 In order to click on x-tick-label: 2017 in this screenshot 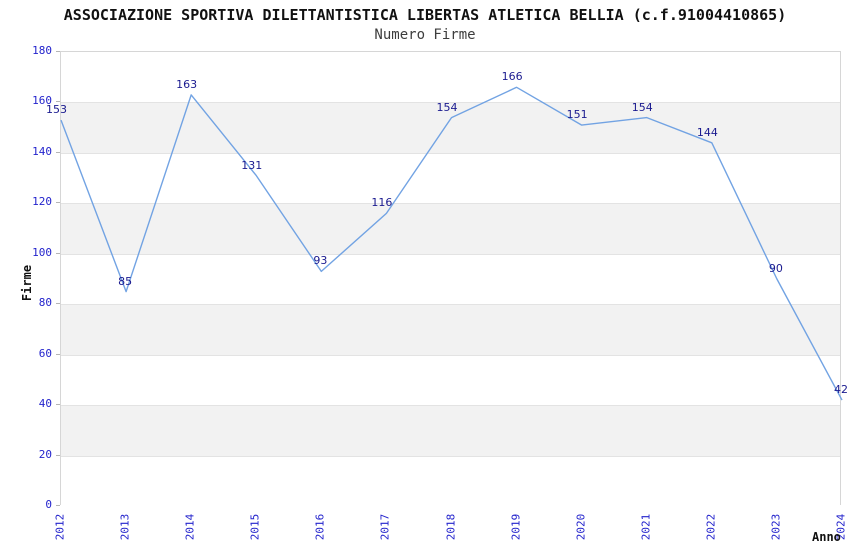, I will do `click(385, 527)`.